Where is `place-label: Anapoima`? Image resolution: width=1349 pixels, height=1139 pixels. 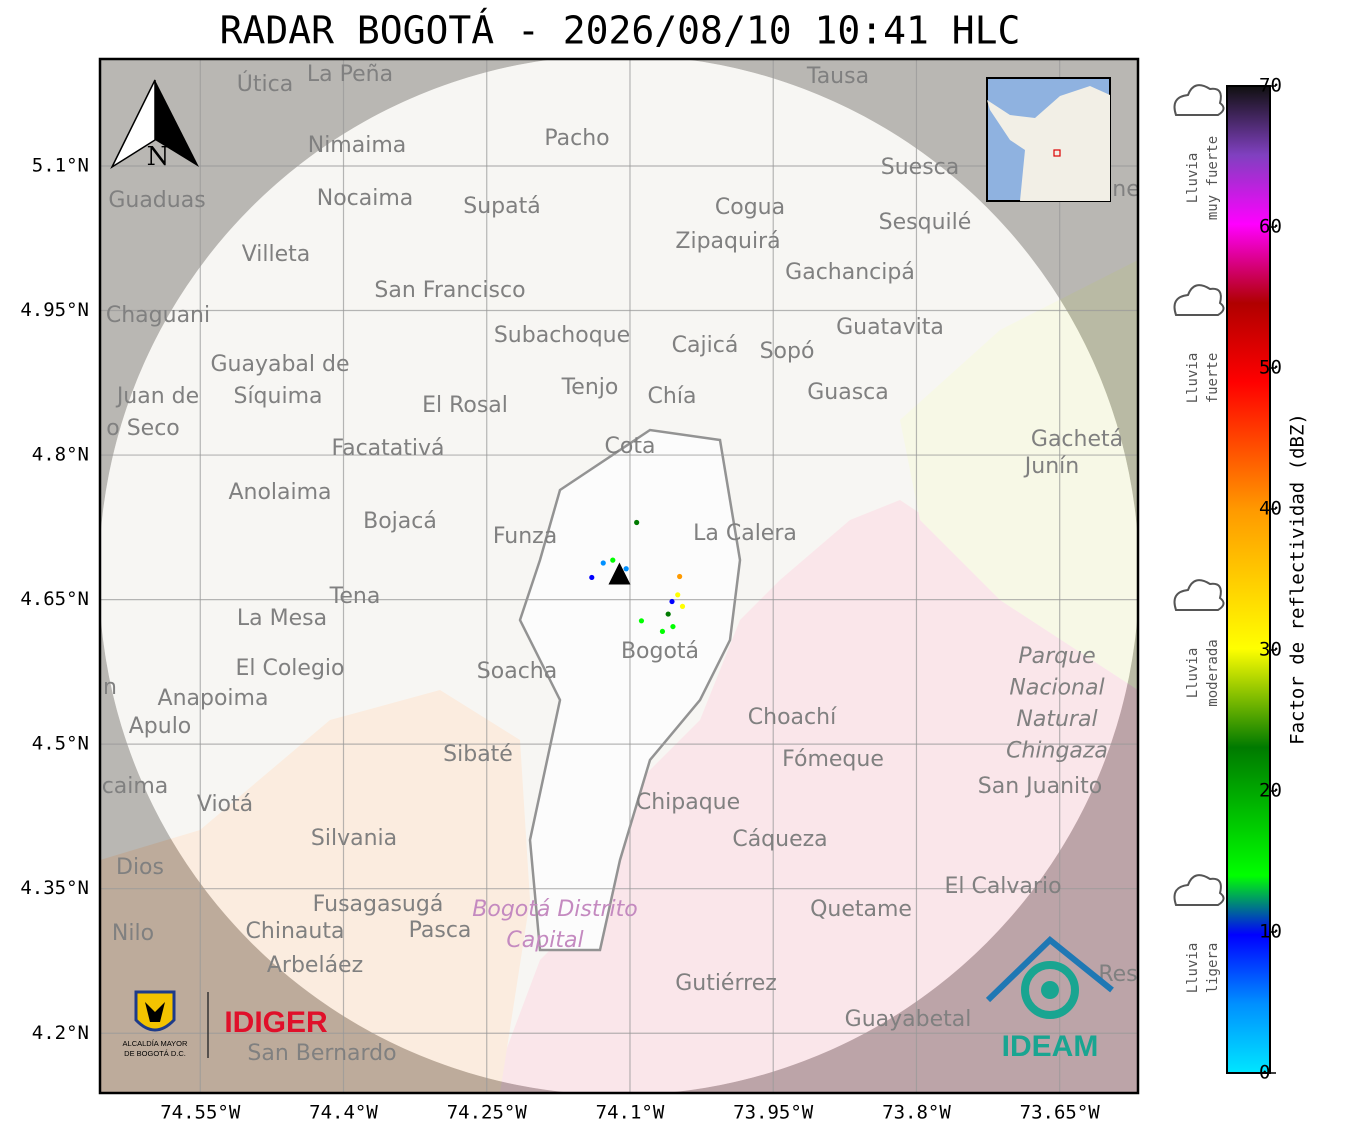
place-label: Anapoima is located at coordinates (213, 698).